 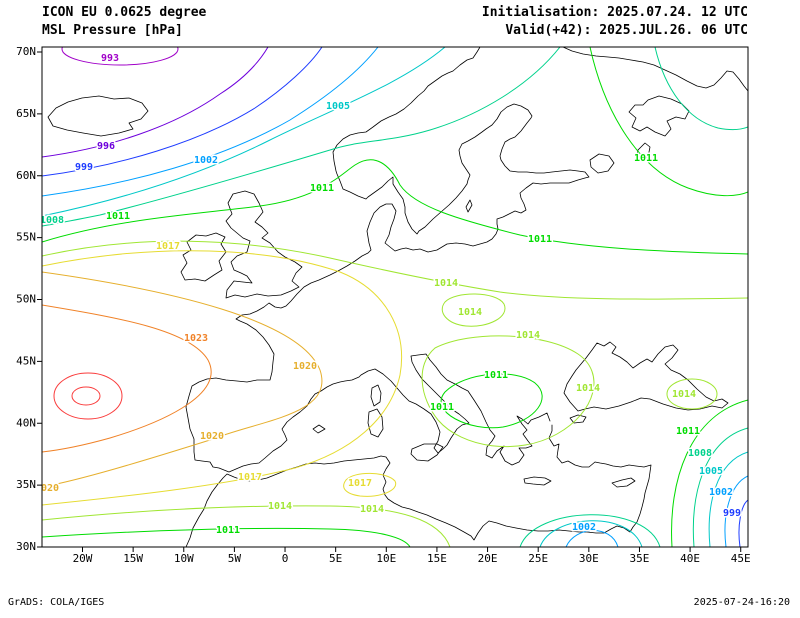 I want to click on lon-label-15E: 15E, so click(x=437, y=558).